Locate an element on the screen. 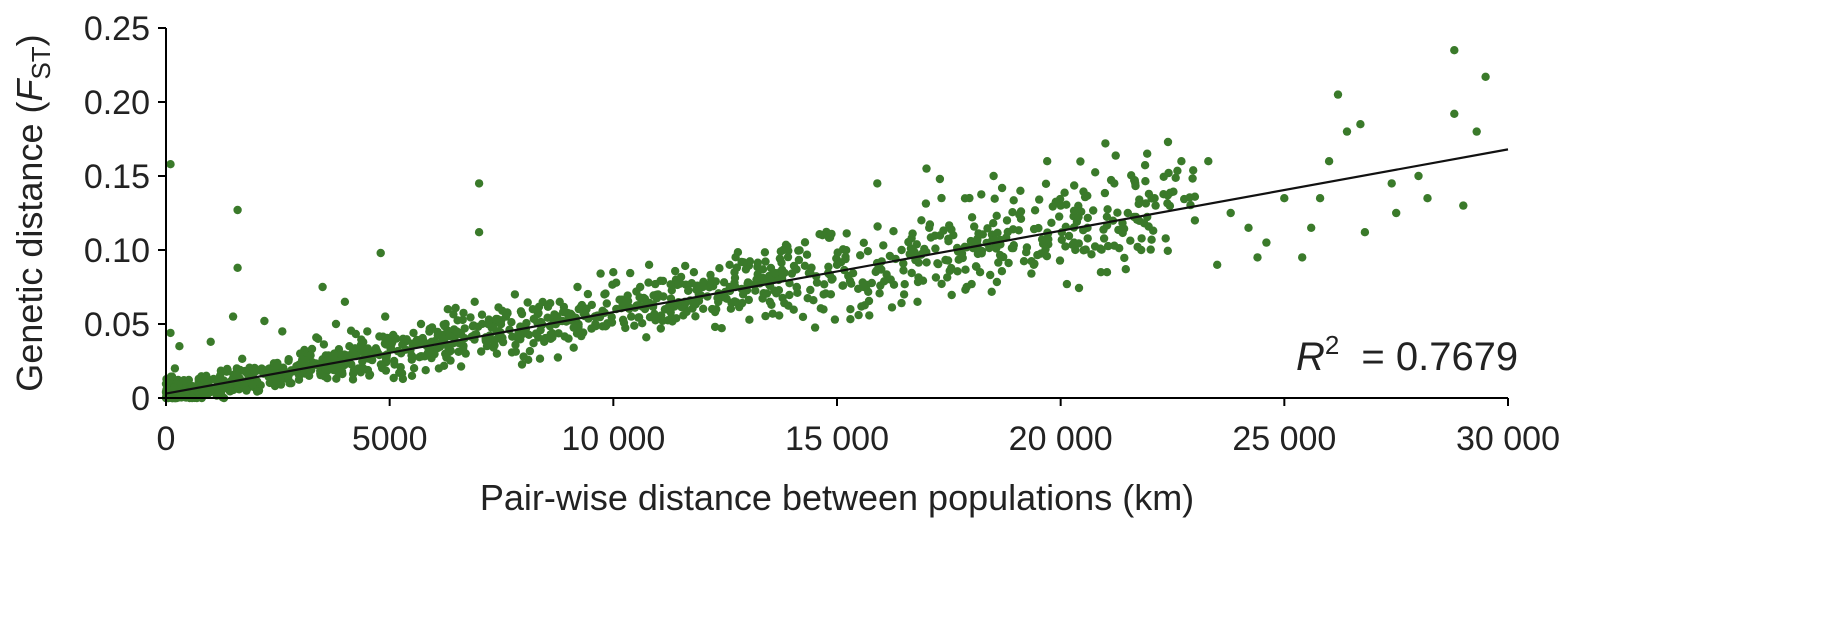  y-axis-title-close: ) is located at coordinates (29, 40).